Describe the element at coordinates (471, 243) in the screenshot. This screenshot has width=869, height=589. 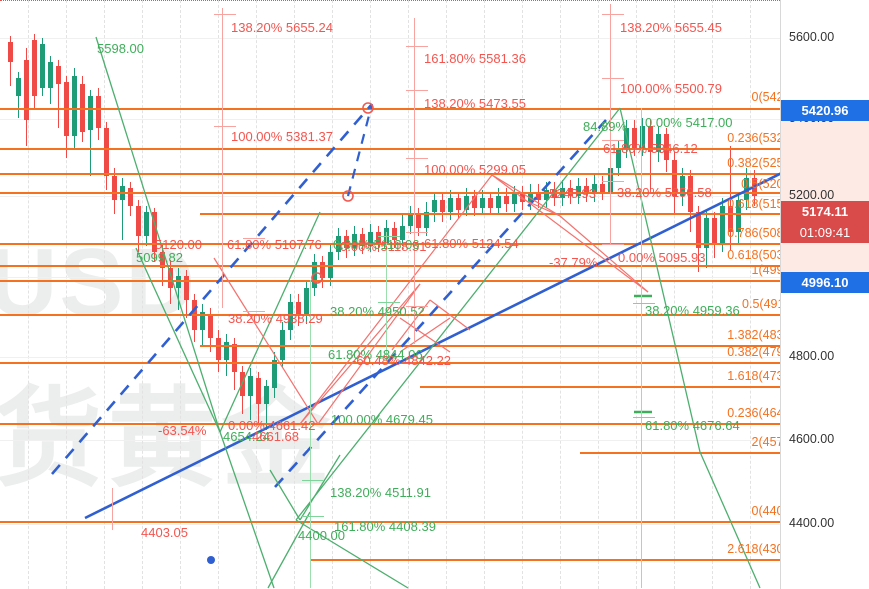
I see `chart-annotation-label: 61.80% 5124.54` at that location.